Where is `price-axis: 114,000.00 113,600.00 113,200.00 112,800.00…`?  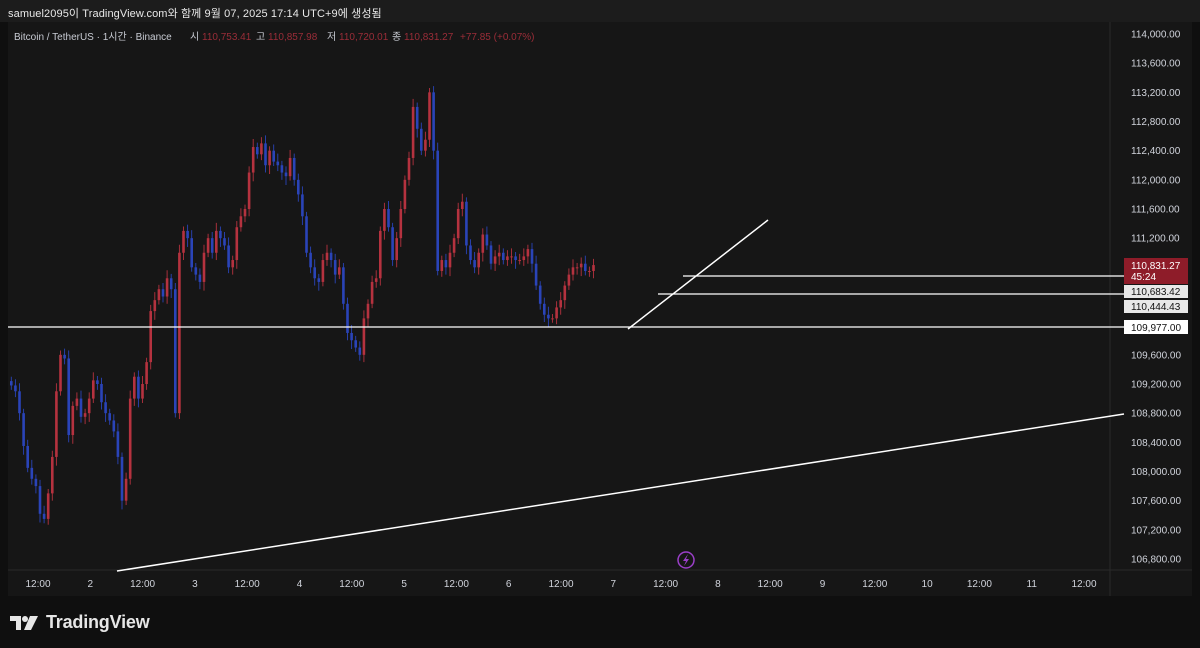 price-axis: 114,000.00 113,600.00 113,200.00 112,800.00… is located at coordinates (1156, 298).